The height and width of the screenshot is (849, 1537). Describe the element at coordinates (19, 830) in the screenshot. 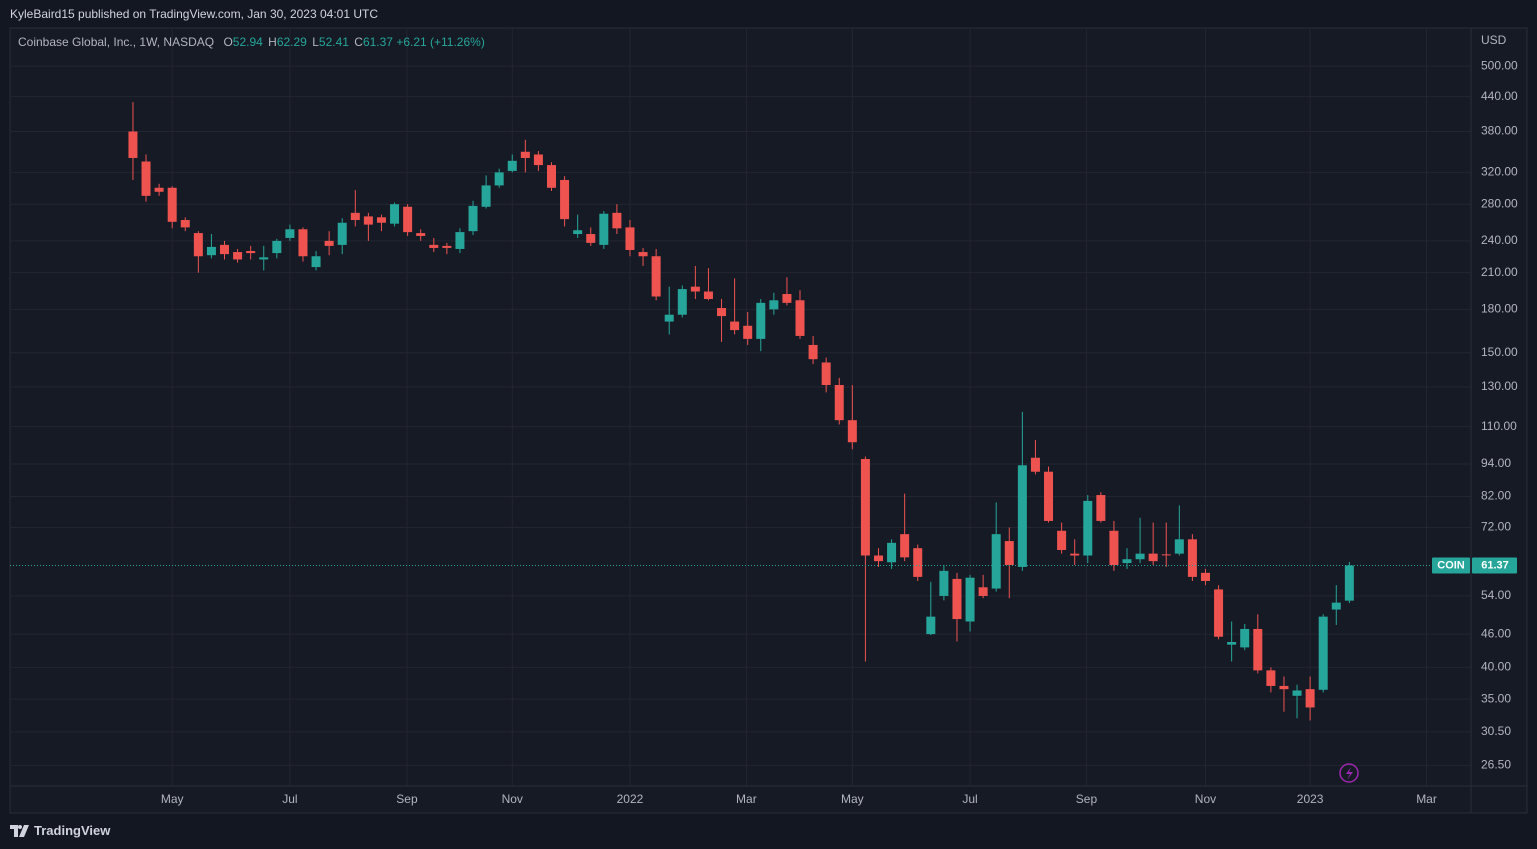

I see `brand-logo` at that location.